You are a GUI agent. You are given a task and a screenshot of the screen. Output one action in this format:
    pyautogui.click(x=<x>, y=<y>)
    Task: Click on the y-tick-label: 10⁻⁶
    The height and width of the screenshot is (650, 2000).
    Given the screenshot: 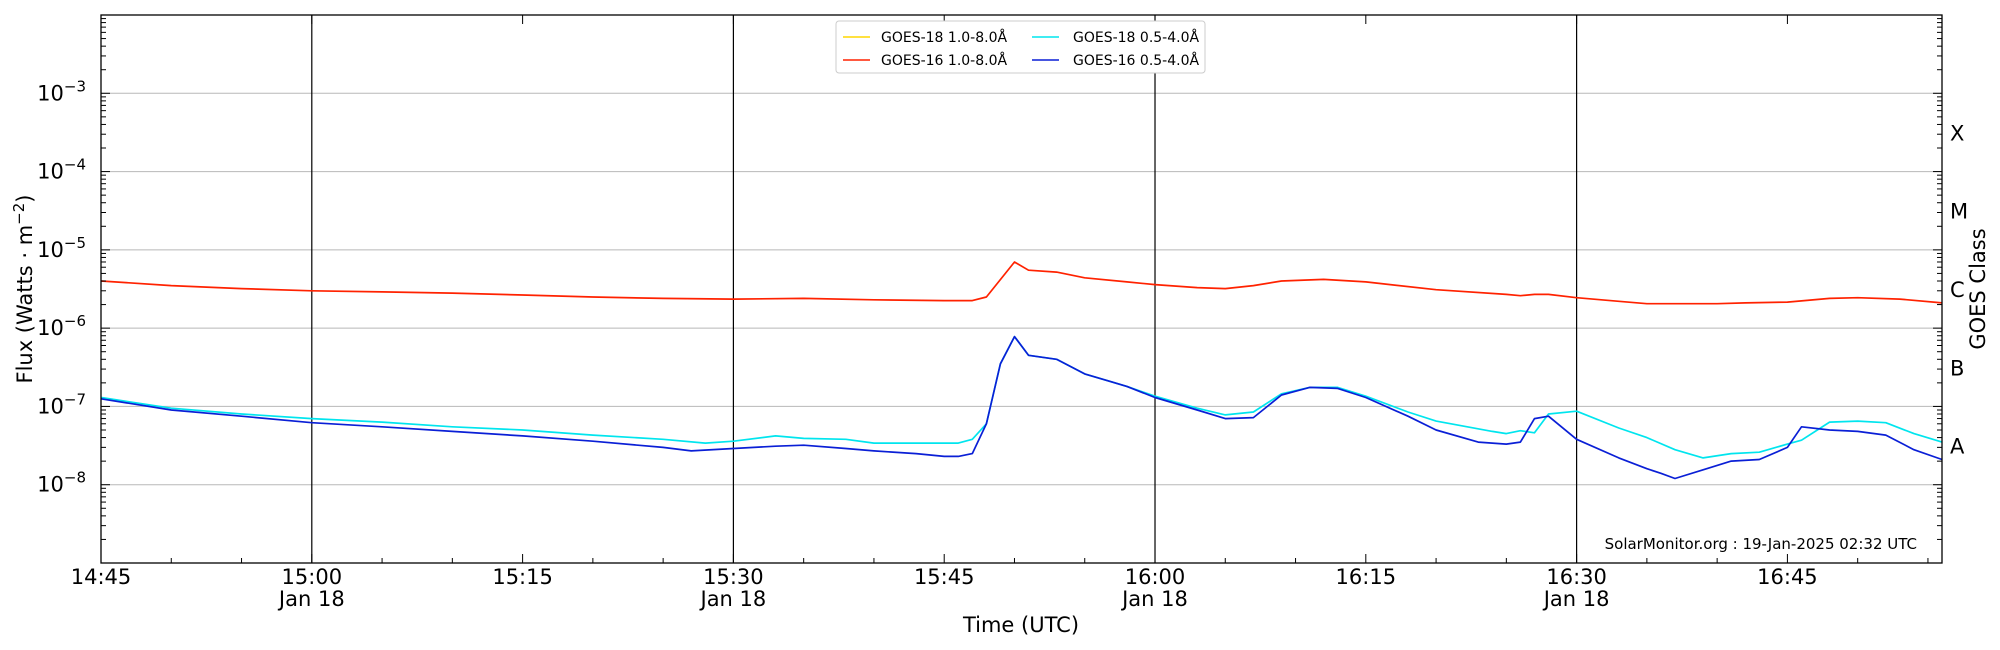 What is the action you would take?
    pyautogui.click(x=61, y=326)
    